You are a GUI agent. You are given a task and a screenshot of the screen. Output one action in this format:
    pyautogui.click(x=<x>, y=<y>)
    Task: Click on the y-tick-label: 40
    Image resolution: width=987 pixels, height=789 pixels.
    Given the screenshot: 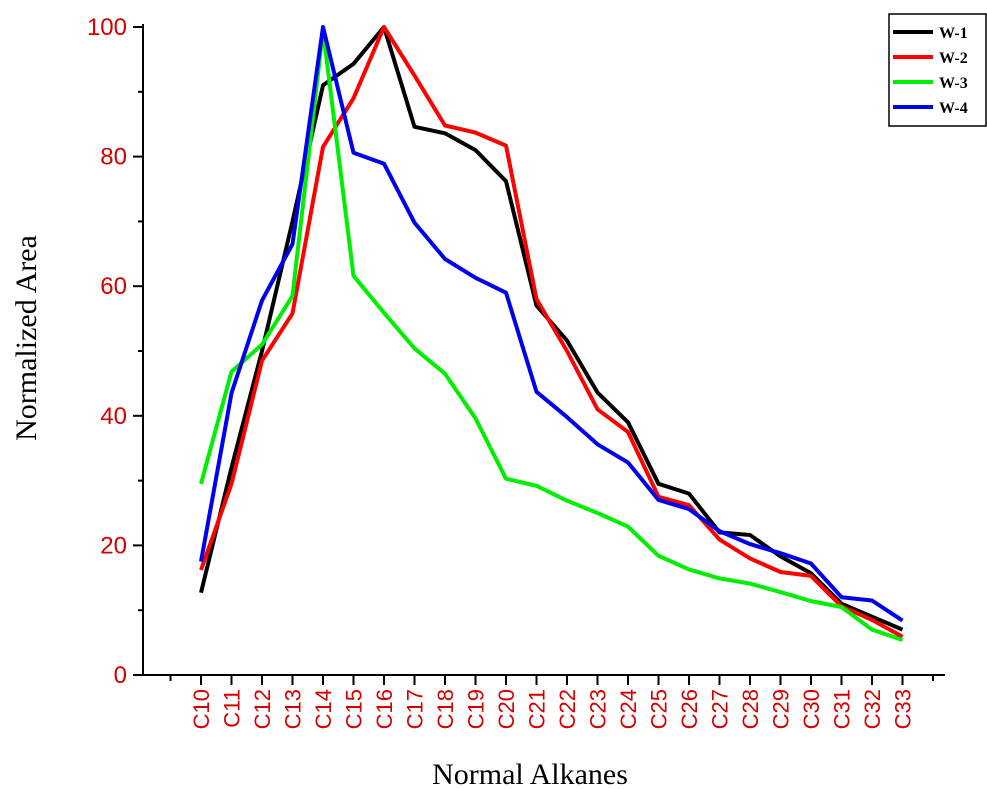 What is the action you would take?
    pyautogui.click(x=113, y=416)
    